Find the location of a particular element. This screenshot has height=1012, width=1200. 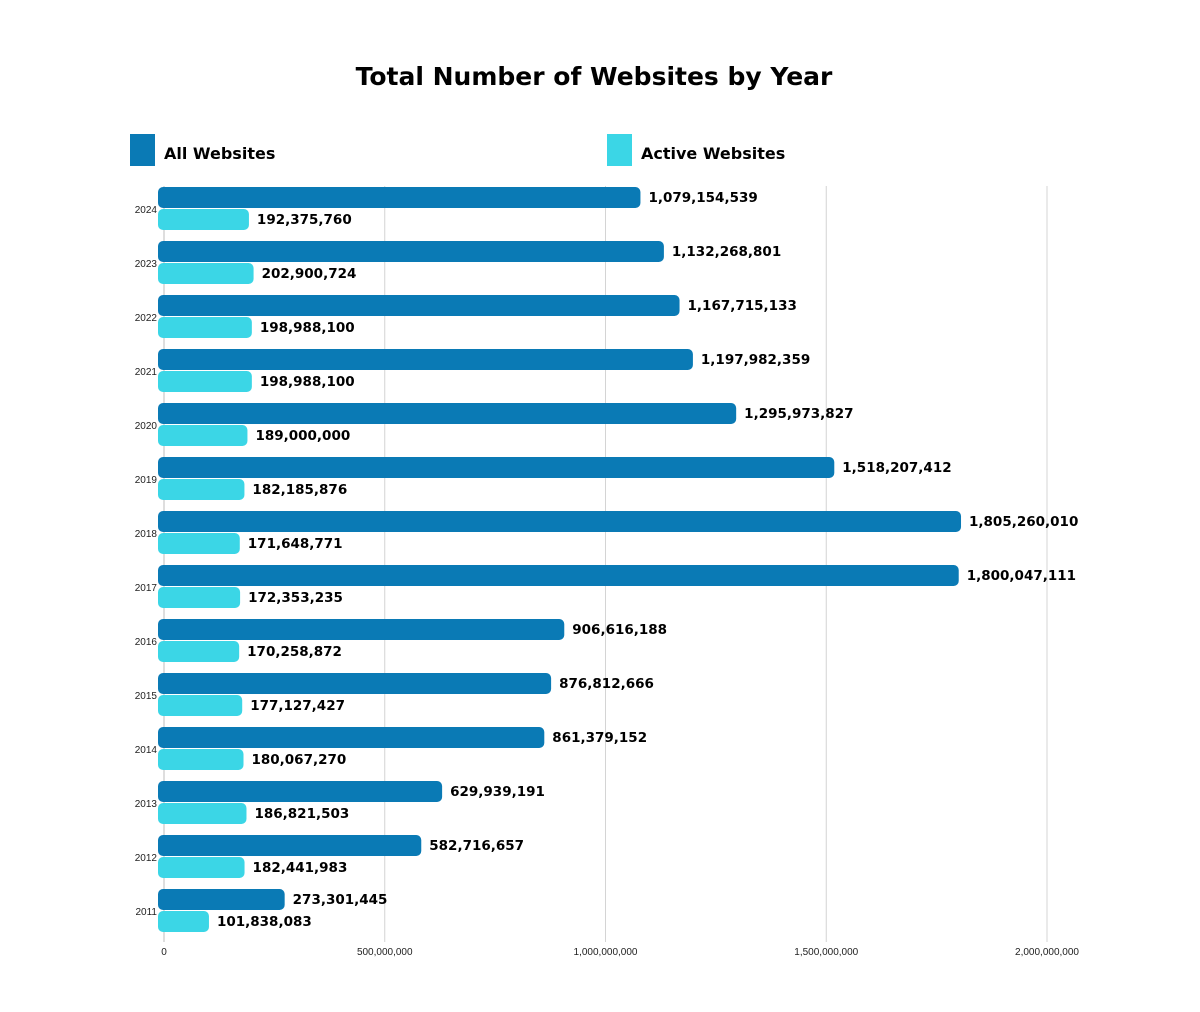

data-label-active-websites: 180,067,270 is located at coordinates (298, 760).